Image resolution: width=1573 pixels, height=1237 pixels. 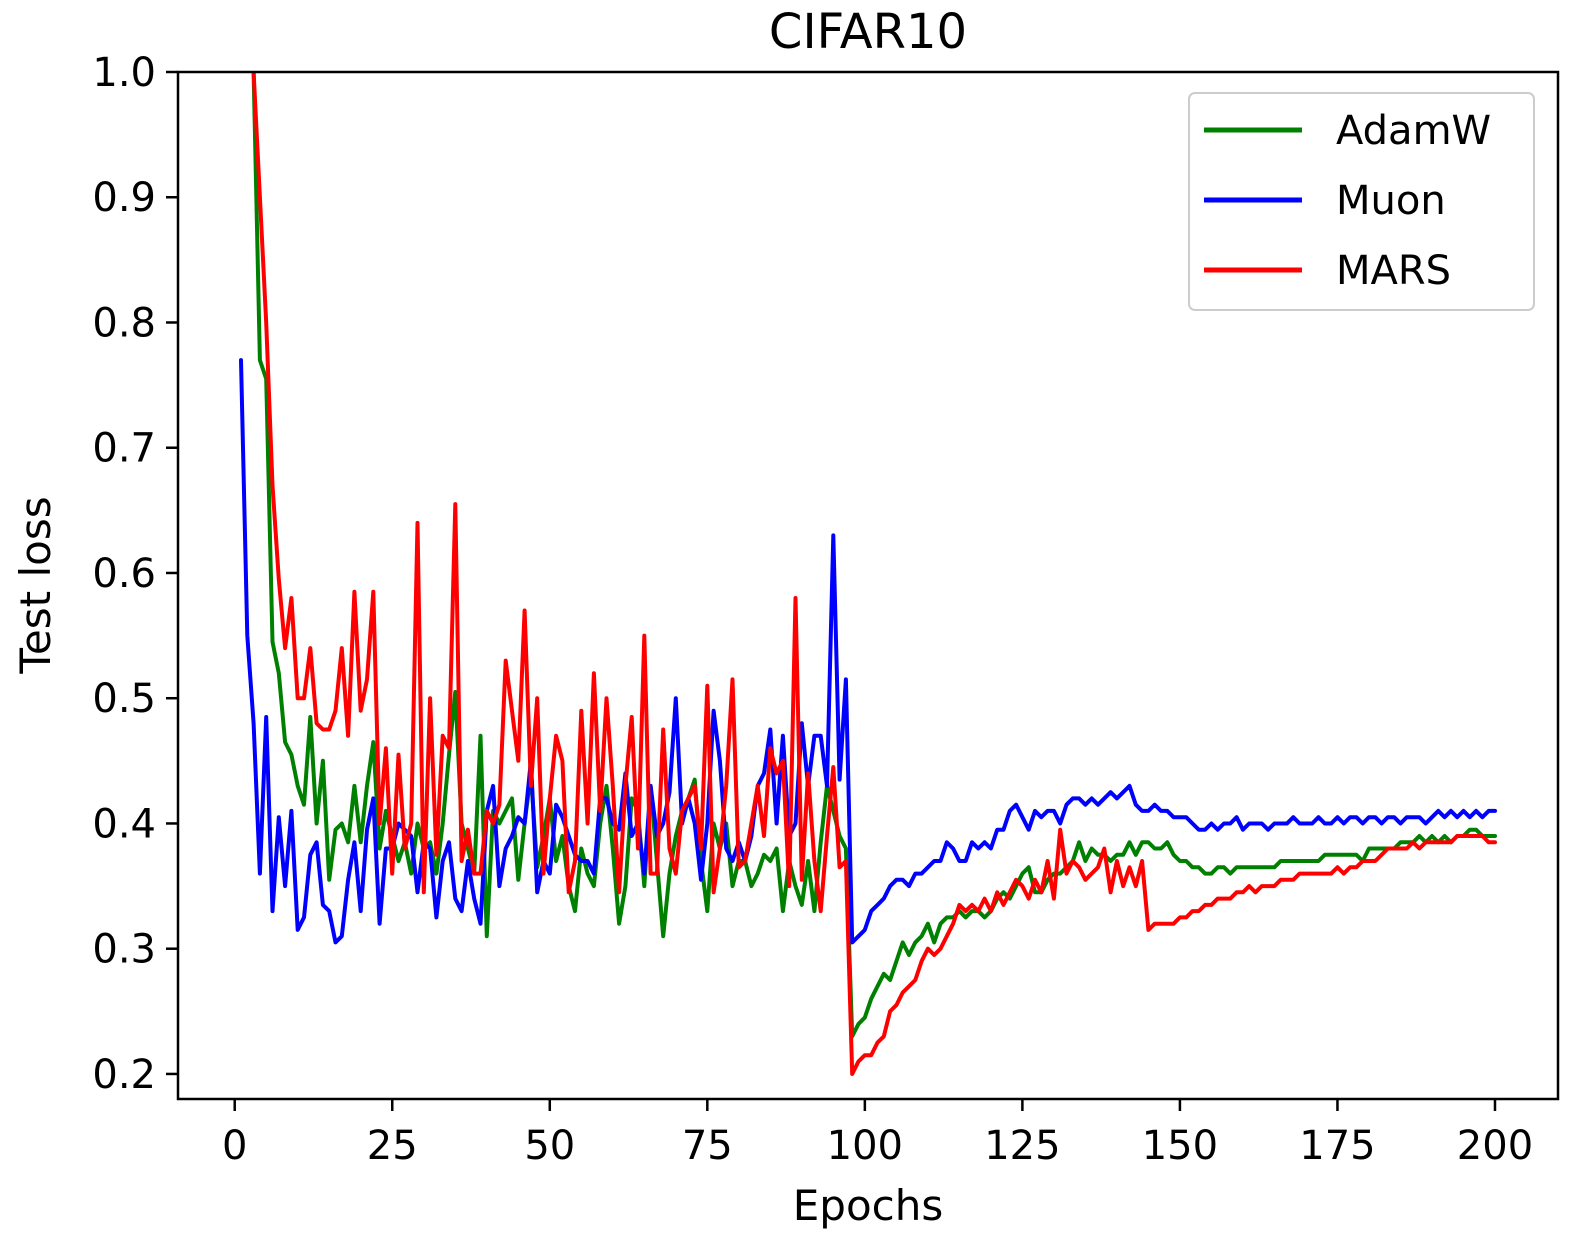 I want to click on y-tick-label: 0.9, so click(x=124, y=198).